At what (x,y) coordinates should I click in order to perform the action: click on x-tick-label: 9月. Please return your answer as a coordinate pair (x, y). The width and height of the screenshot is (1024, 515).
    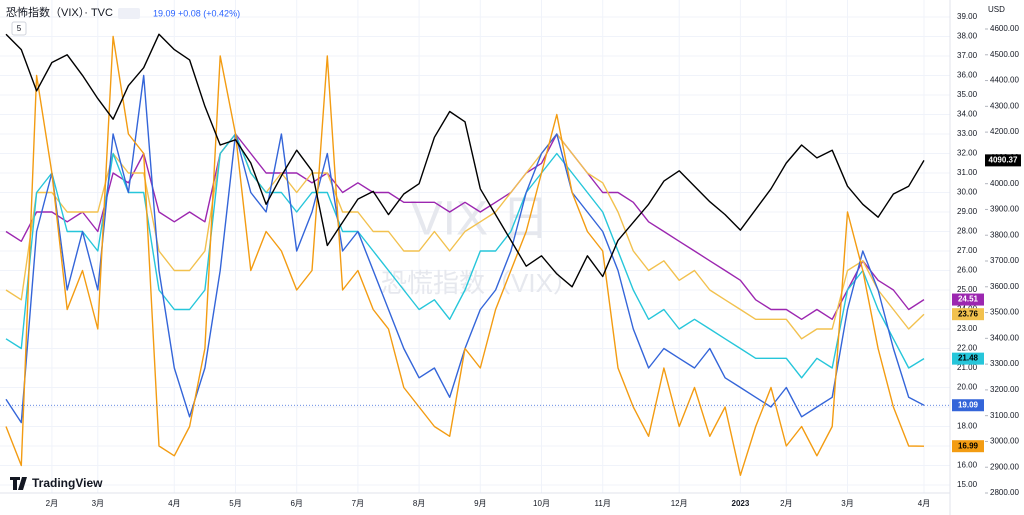
    Looking at the image, I should click on (480, 503).